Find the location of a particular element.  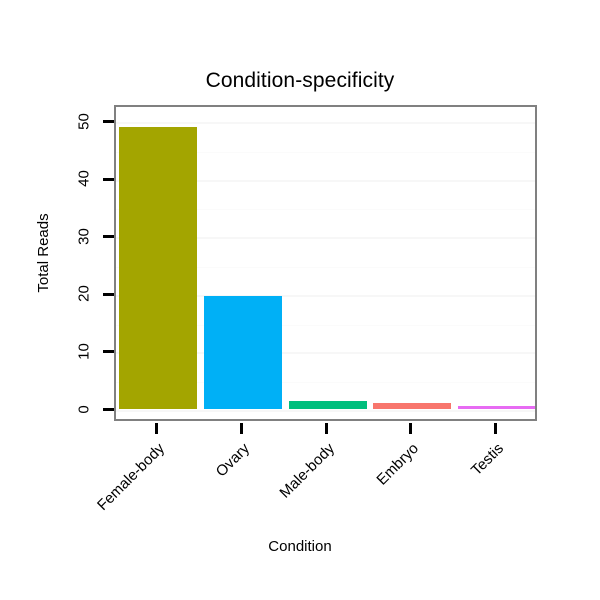

chart-title: Condition-specificity is located at coordinates (300, 80).